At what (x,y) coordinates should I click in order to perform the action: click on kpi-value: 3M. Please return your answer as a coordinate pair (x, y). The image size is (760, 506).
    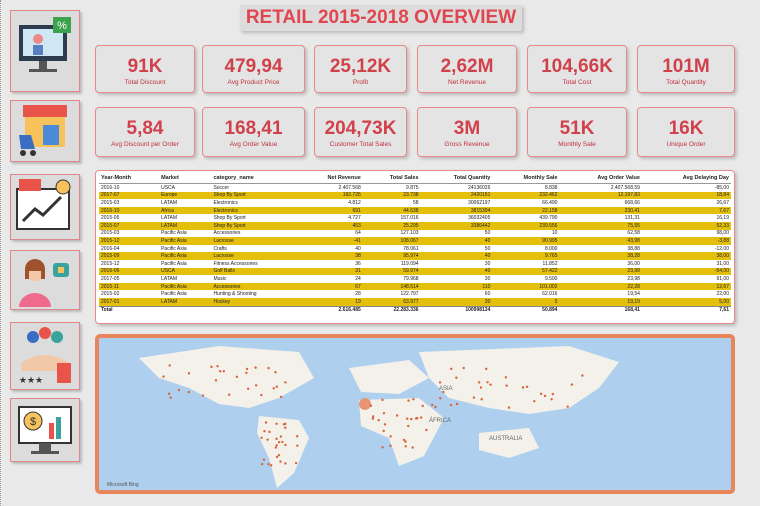
    Looking at the image, I should click on (467, 128).